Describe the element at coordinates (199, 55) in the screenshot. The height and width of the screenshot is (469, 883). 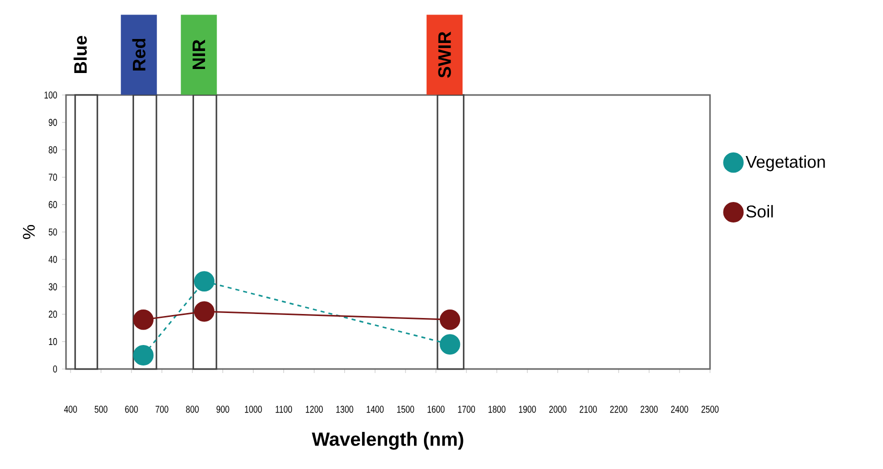
I see `band-label: NIR` at that location.